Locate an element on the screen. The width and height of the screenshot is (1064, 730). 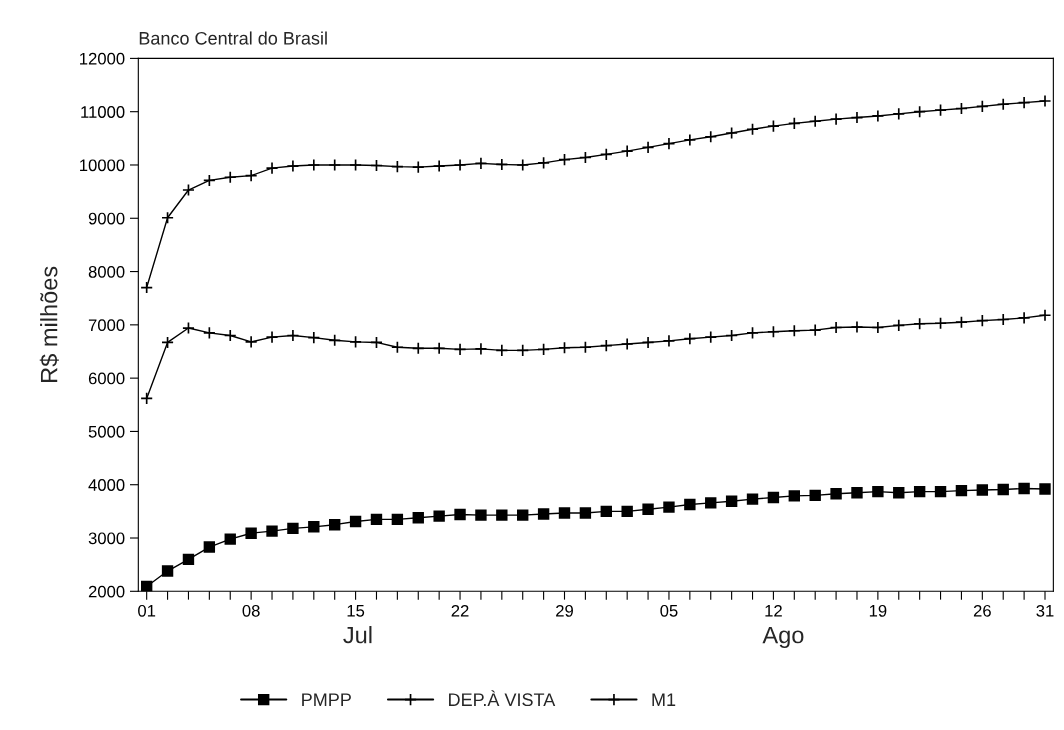
y-tick-label: 9000 is located at coordinates (106, 218).